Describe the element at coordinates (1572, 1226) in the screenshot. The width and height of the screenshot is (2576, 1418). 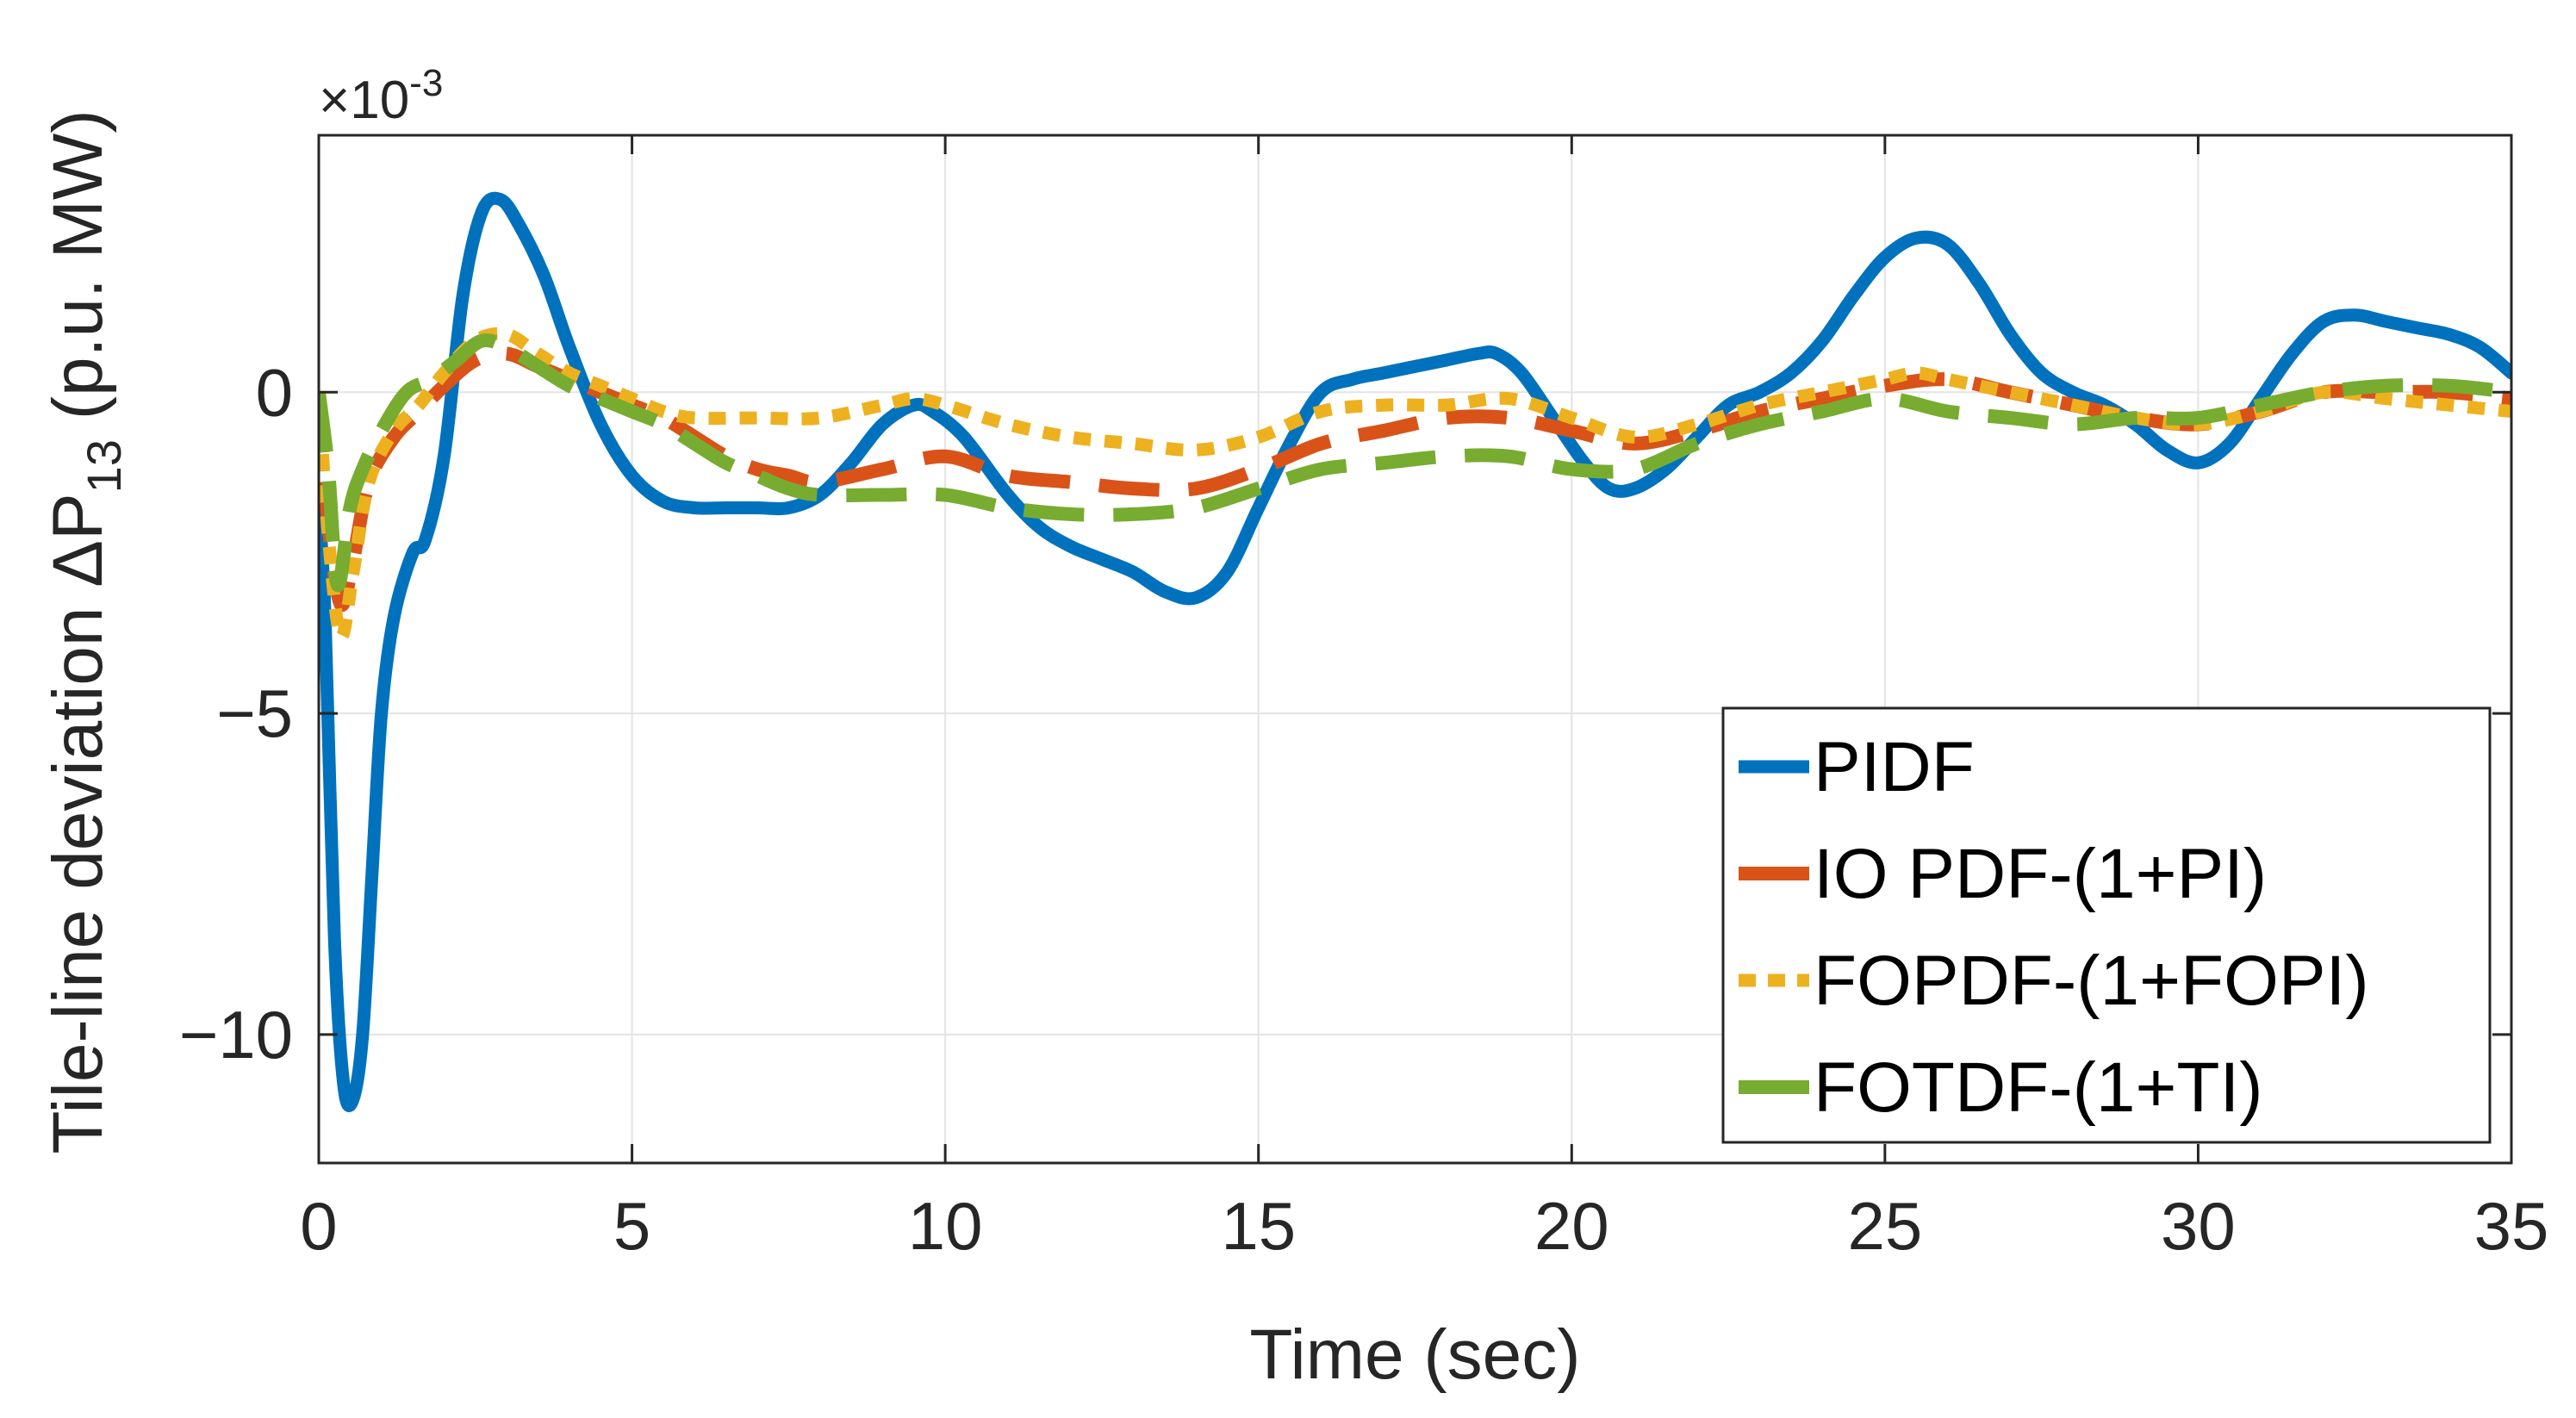
I see `x-tick-label: 20` at that location.